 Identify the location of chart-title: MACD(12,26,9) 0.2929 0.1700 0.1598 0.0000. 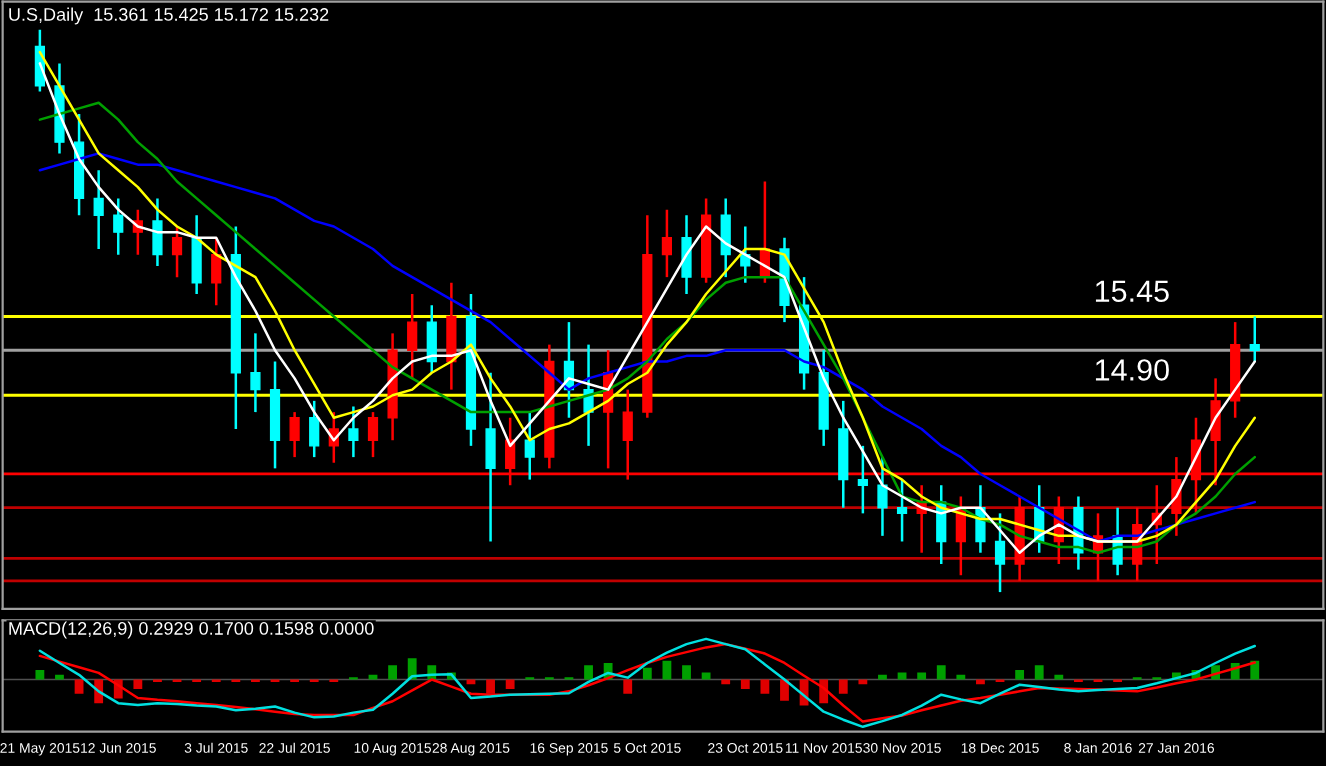
(191, 630).